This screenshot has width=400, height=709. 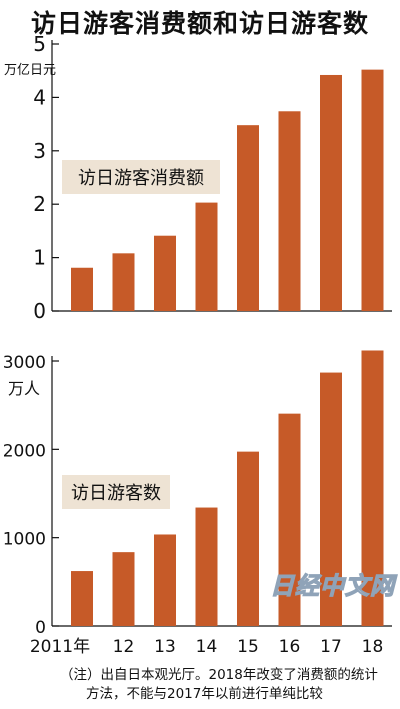 What do you see at coordinates (24, 540) in the screenshot?
I see `y-tick-label: 1000` at bounding box center [24, 540].